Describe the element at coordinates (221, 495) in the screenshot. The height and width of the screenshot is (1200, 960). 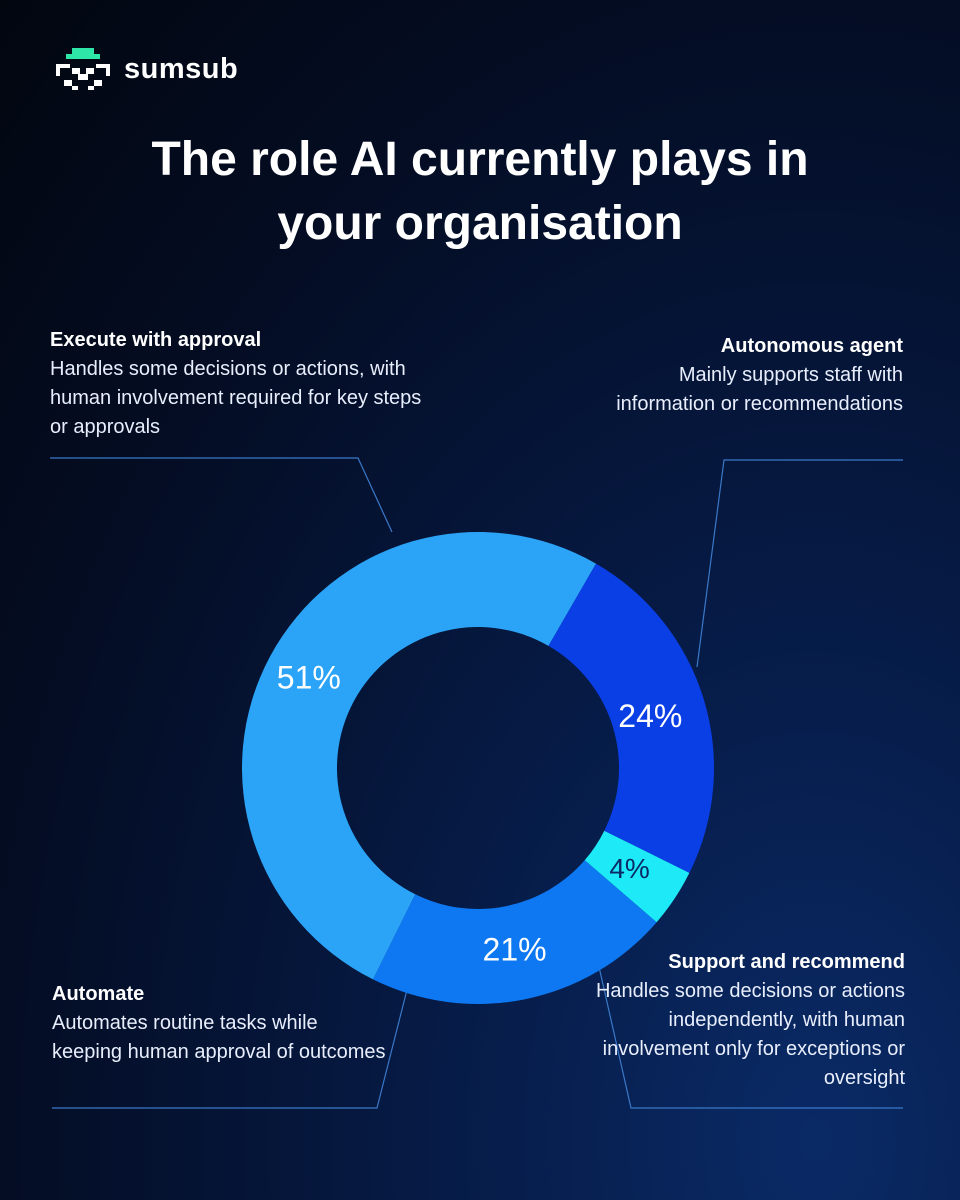
I see `leader-line-execute` at that location.